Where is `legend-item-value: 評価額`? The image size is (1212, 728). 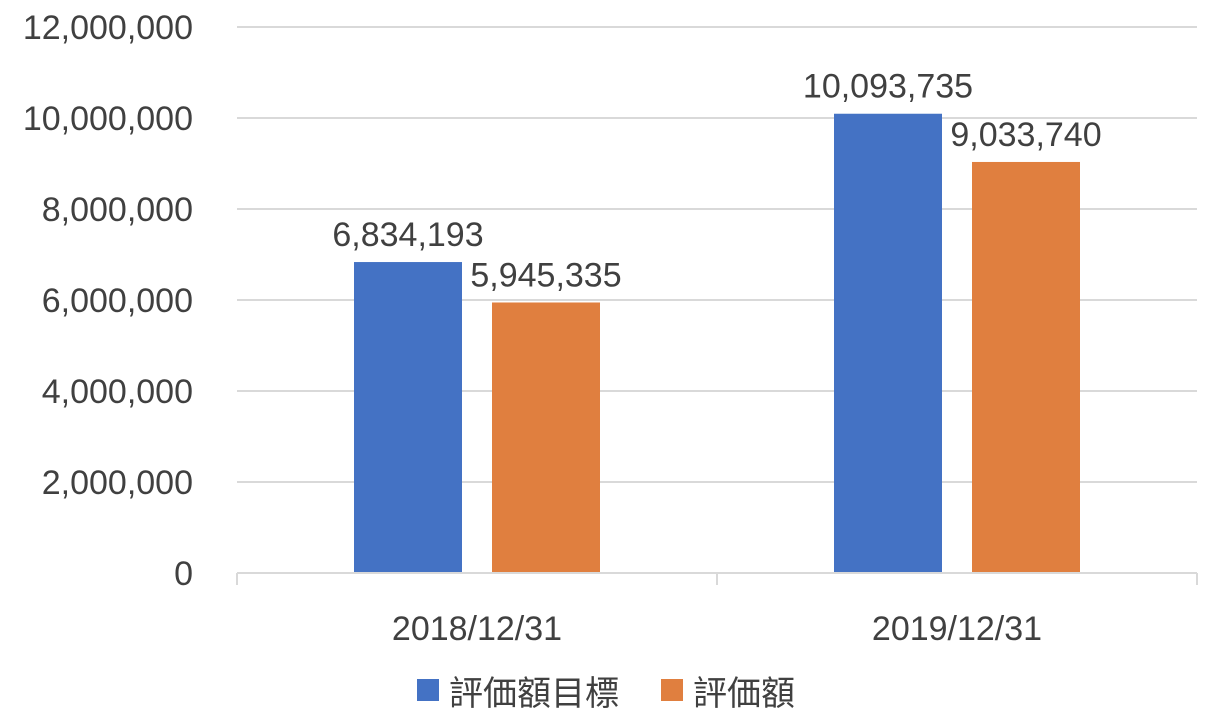
legend-item-value: 評価額 is located at coordinates (728, 690).